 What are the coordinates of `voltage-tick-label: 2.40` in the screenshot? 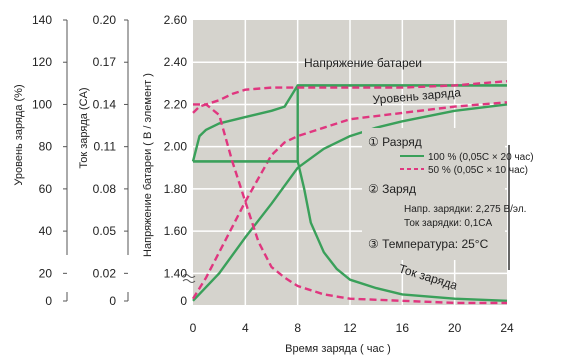 It's located at (176, 62).